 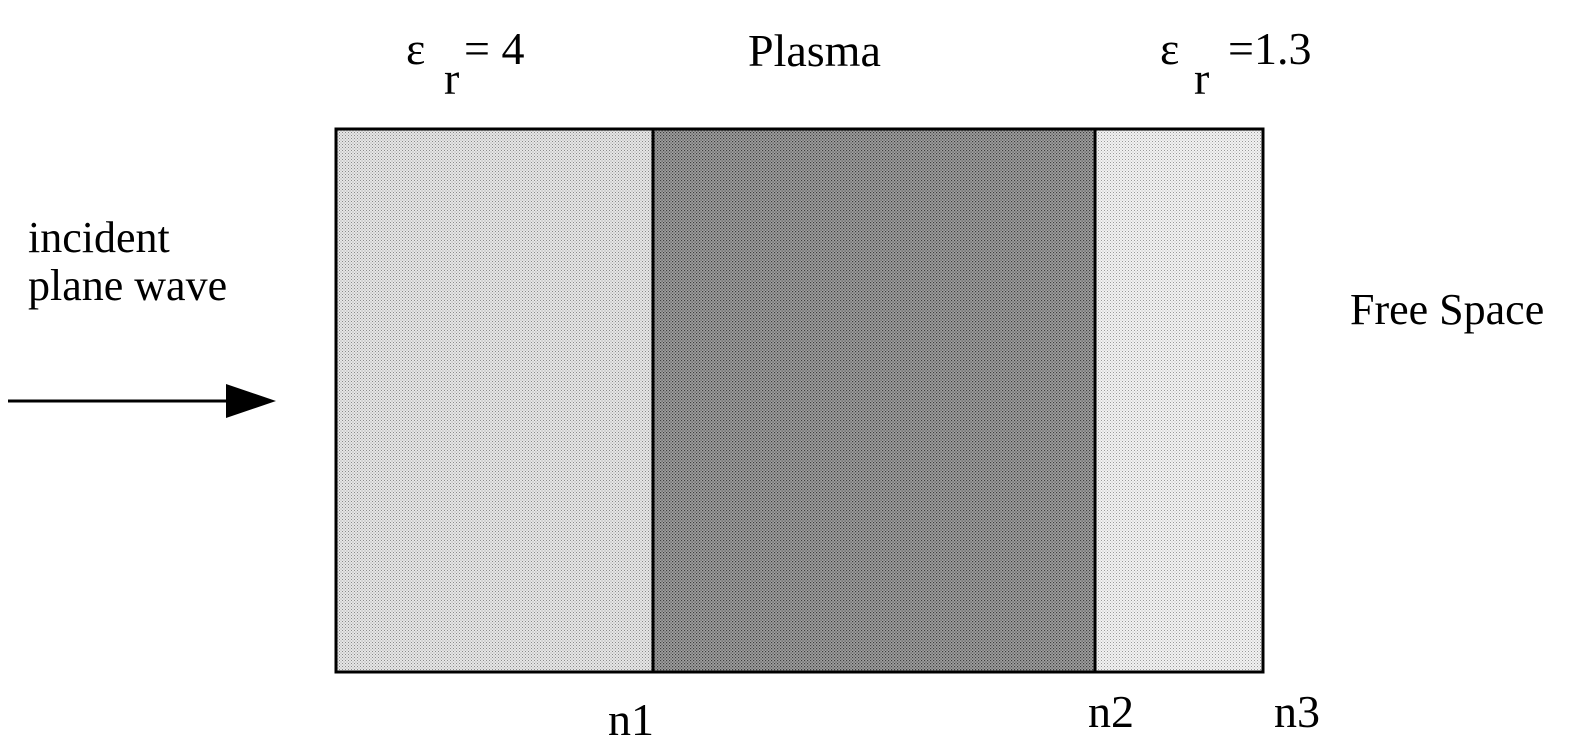 What do you see at coordinates (1111, 711) in the screenshot?
I see `boundary-label-n2: n2` at bounding box center [1111, 711].